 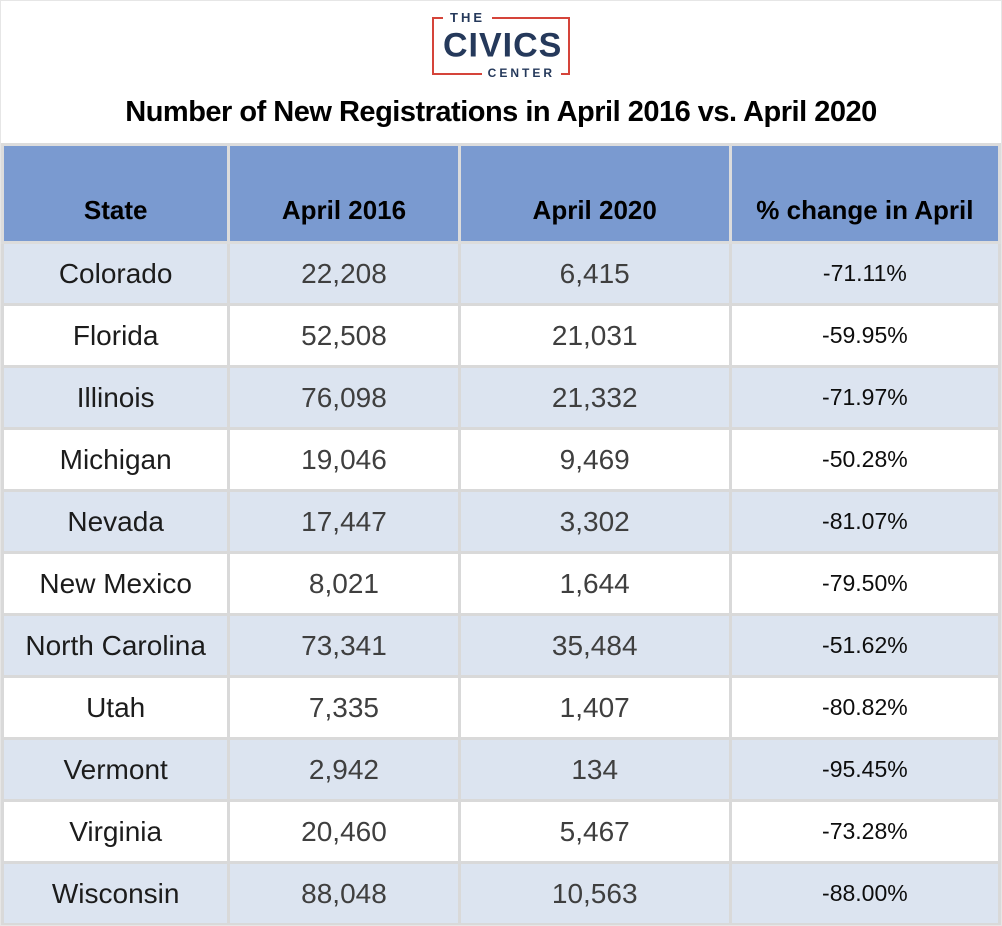 I want to click on table-row: Vermont 2,942 134 -95.45%, so click(x=501, y=769).